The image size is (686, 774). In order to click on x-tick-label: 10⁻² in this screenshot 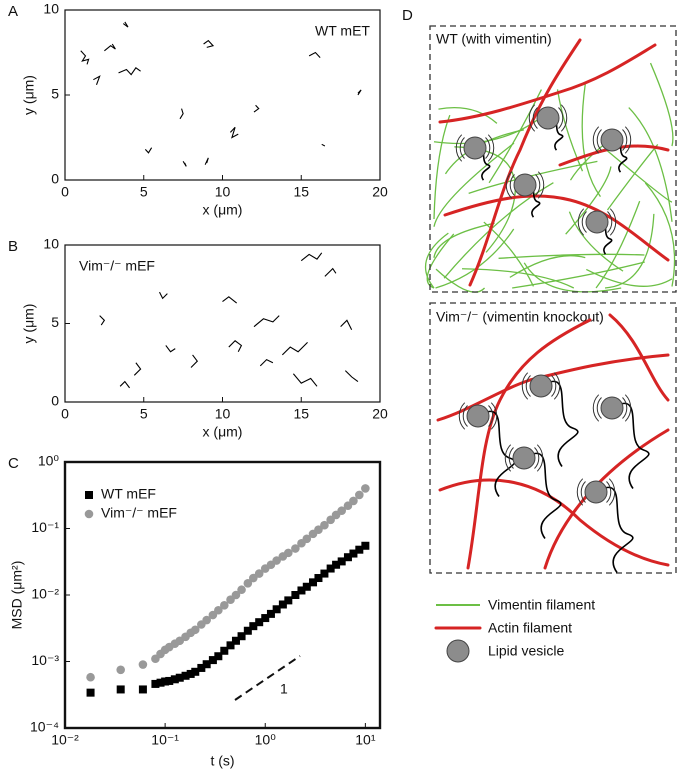, I will do `click(65, 740)`.